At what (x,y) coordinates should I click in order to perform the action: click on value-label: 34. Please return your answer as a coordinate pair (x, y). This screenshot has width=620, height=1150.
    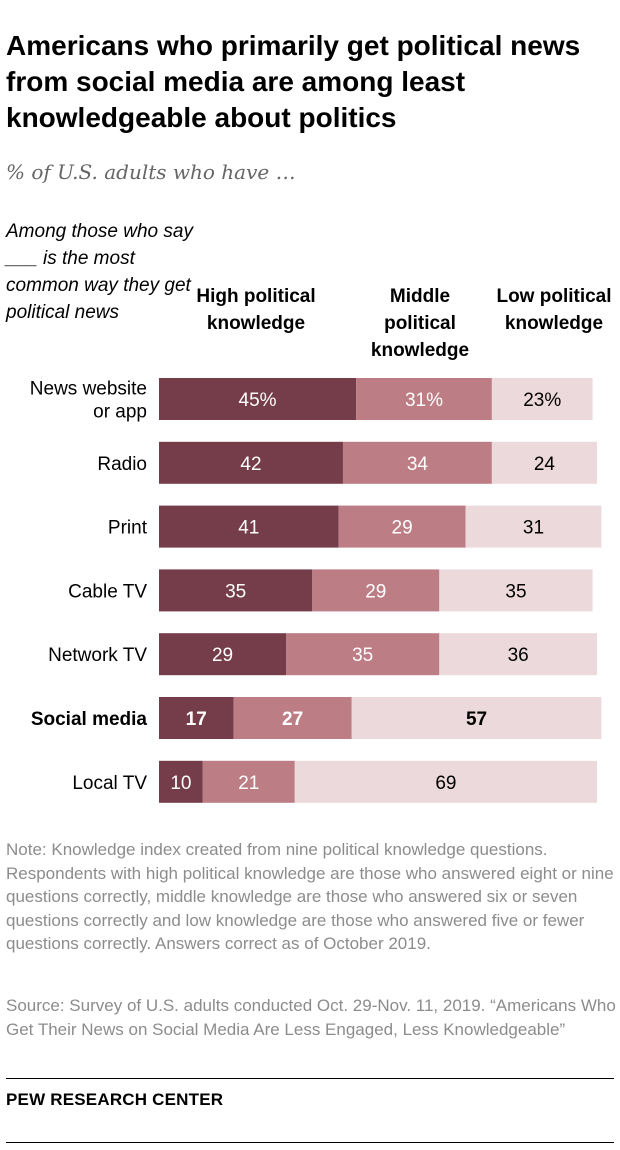
    Looking at the image, I should click on (418, 464).